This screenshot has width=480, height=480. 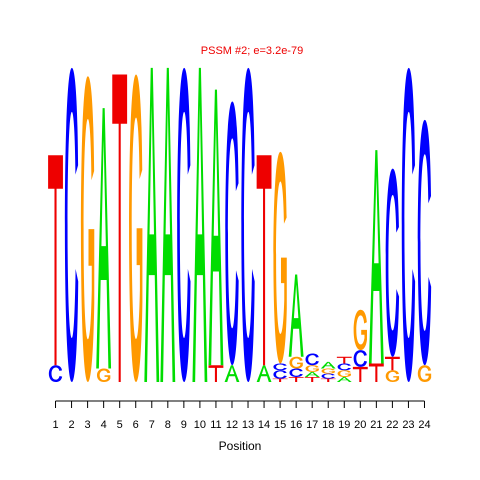 What do you see at coordinates (252, 51) in the screenshot?
I see `chart-title: PSSM #2; e=3.2e-79` at bounding box center [252, 51].